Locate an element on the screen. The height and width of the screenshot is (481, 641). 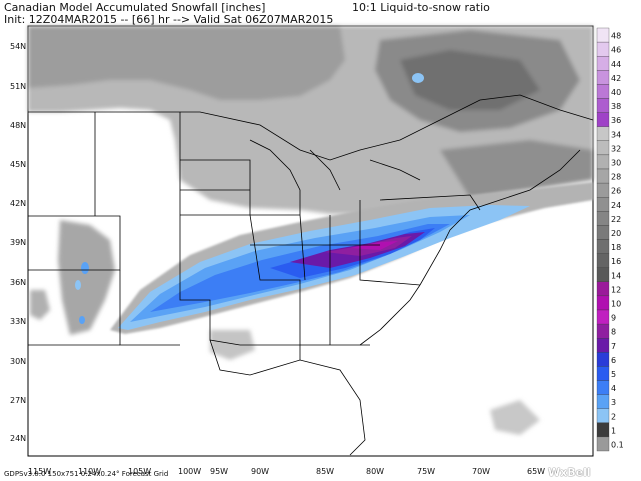
lat-label: 54N is located at coordinates (18, 46).